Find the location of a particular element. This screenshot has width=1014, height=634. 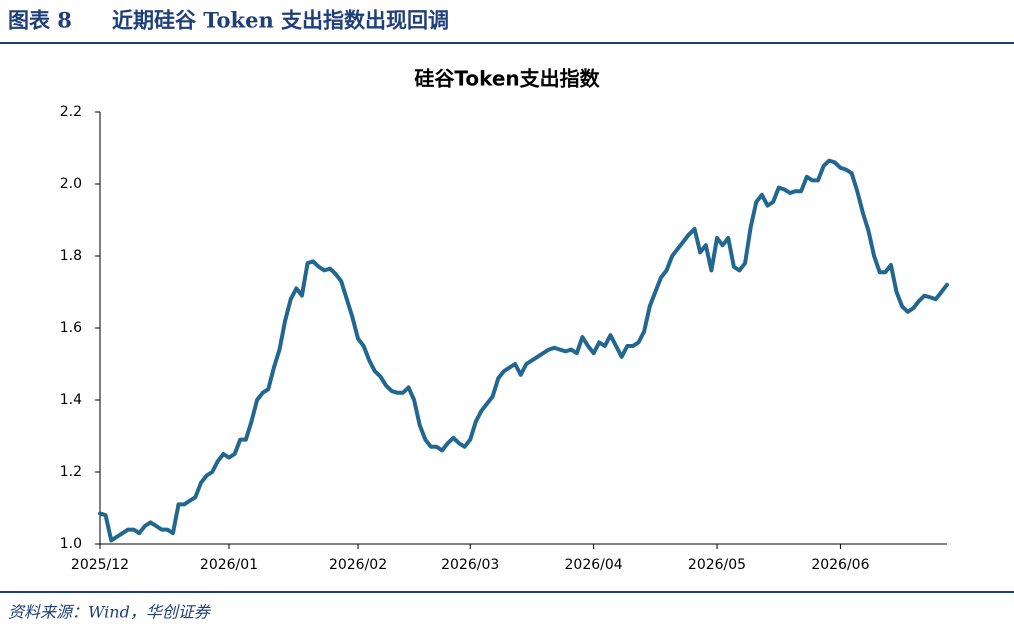

x-tick-label: 2026/01 is located at coordinates (229, 565).